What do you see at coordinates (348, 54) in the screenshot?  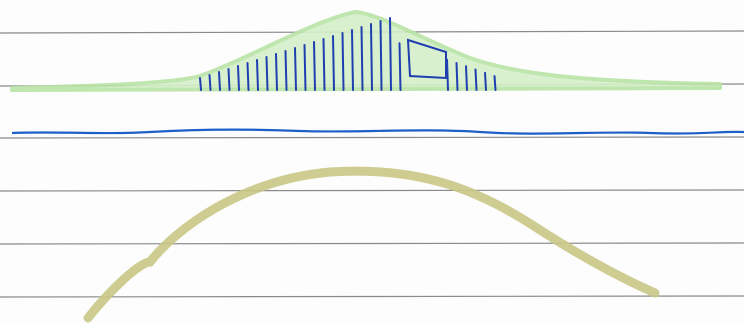 I see `blue-hatching` at bounding box center [348, 54].